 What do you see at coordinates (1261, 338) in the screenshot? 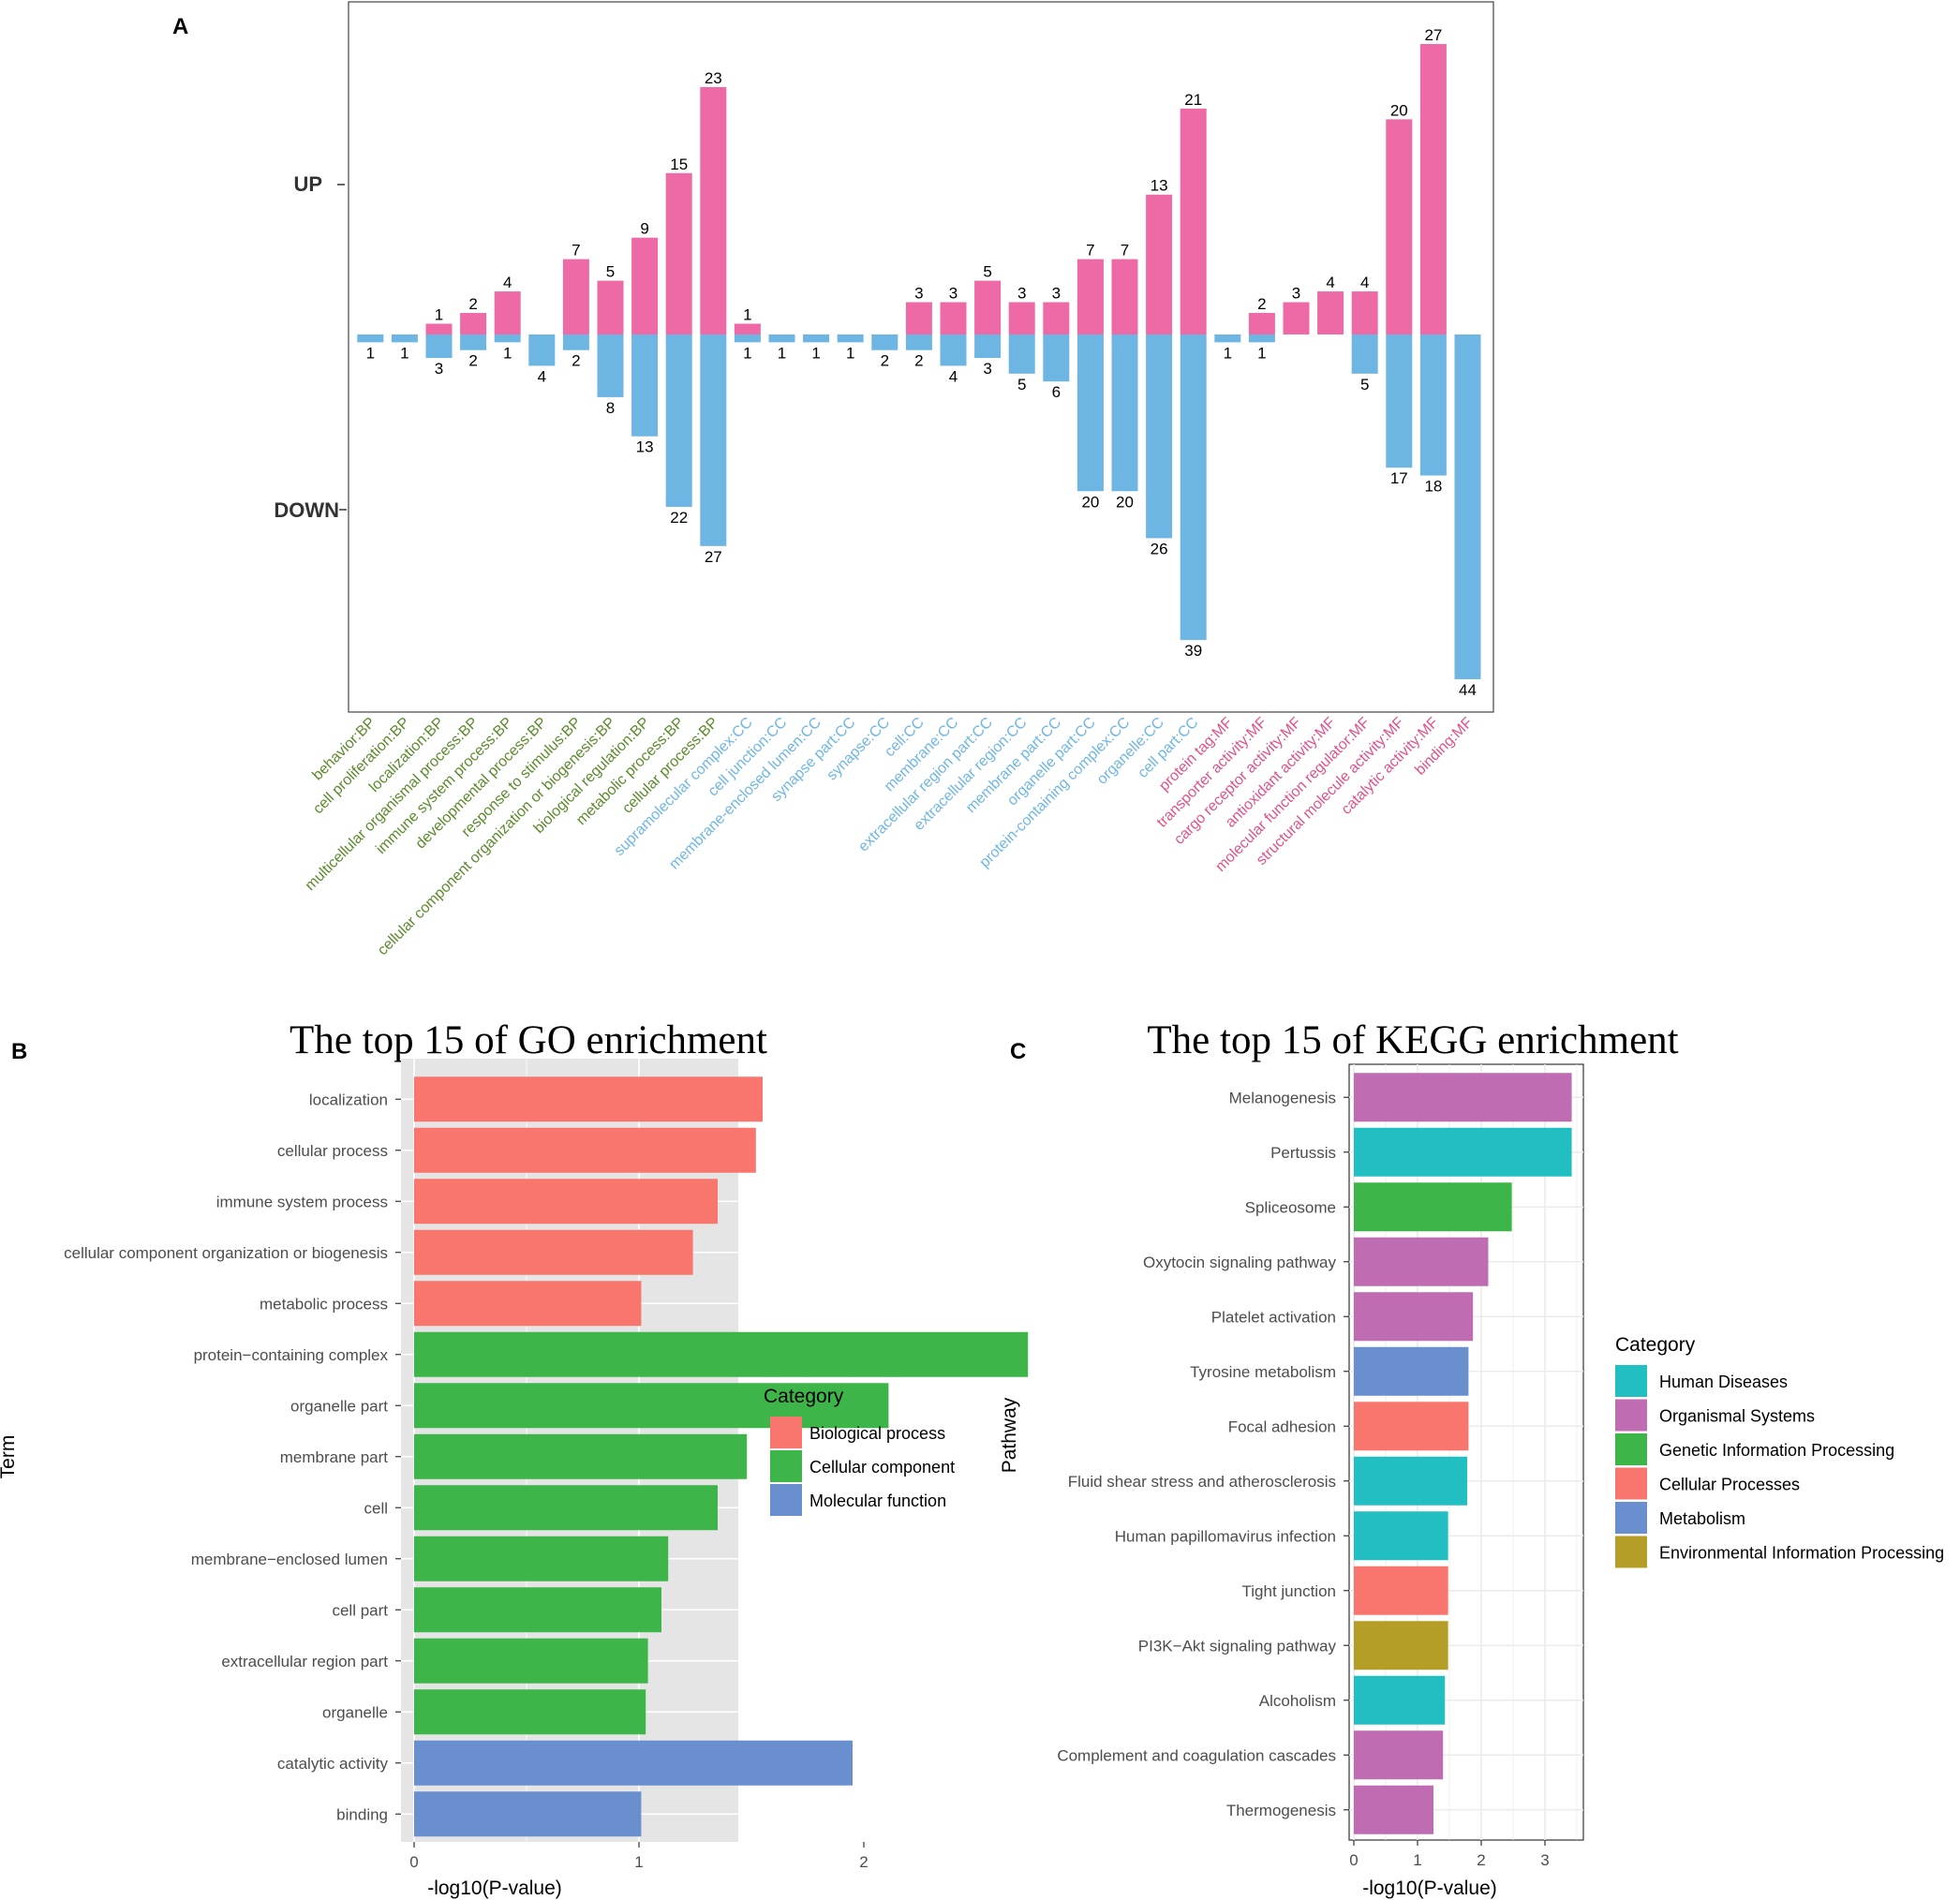
I see `down-bar-transporter-activity-mf` at bounding box center [1261, 338].